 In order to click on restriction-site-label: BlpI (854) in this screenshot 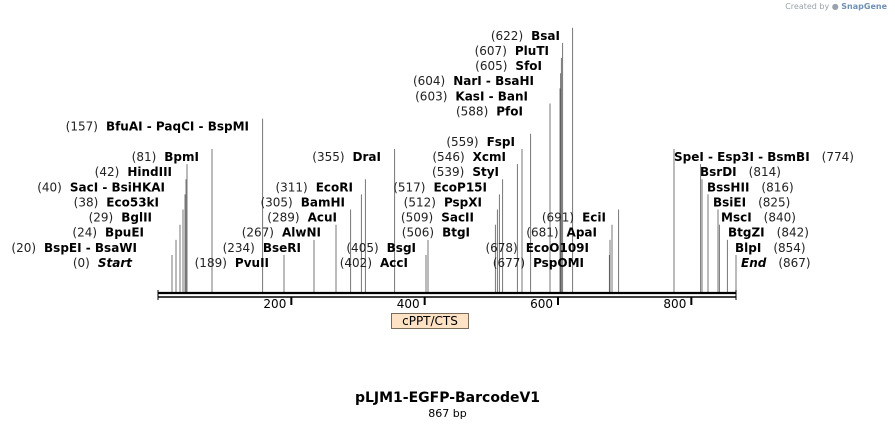, I will do `click(770, 248)`.